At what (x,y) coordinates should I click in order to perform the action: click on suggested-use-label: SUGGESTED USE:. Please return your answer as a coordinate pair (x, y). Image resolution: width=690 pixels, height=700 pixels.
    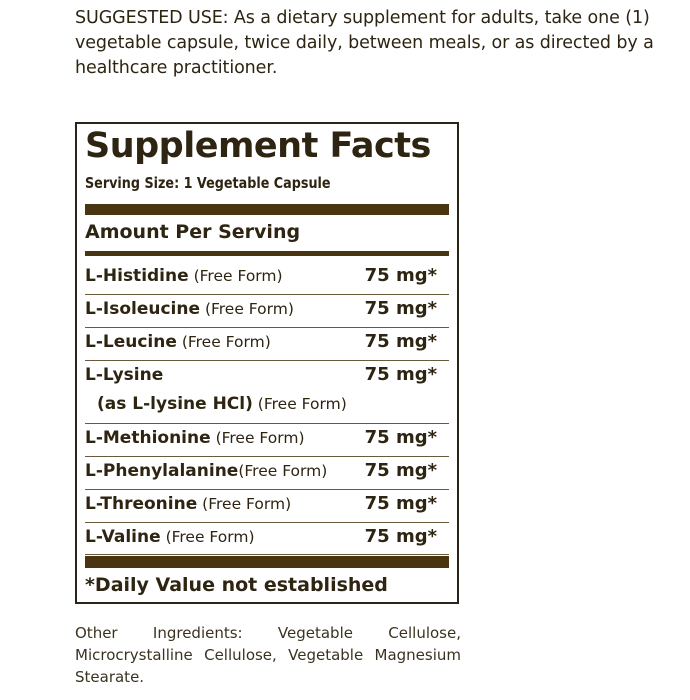
    Looking at the image, I should click on (152, 18).